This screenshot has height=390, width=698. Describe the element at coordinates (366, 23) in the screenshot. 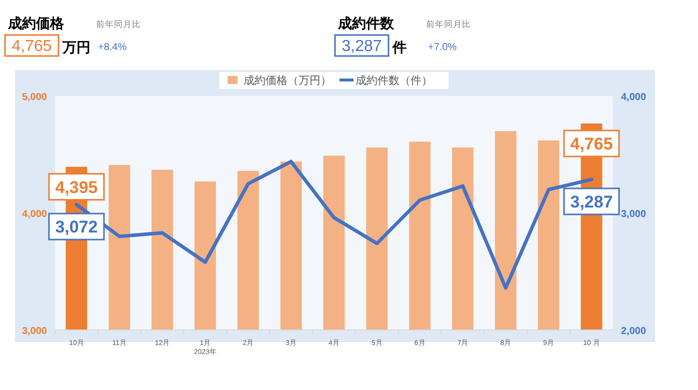

I see `text: 成約件数` at that location.